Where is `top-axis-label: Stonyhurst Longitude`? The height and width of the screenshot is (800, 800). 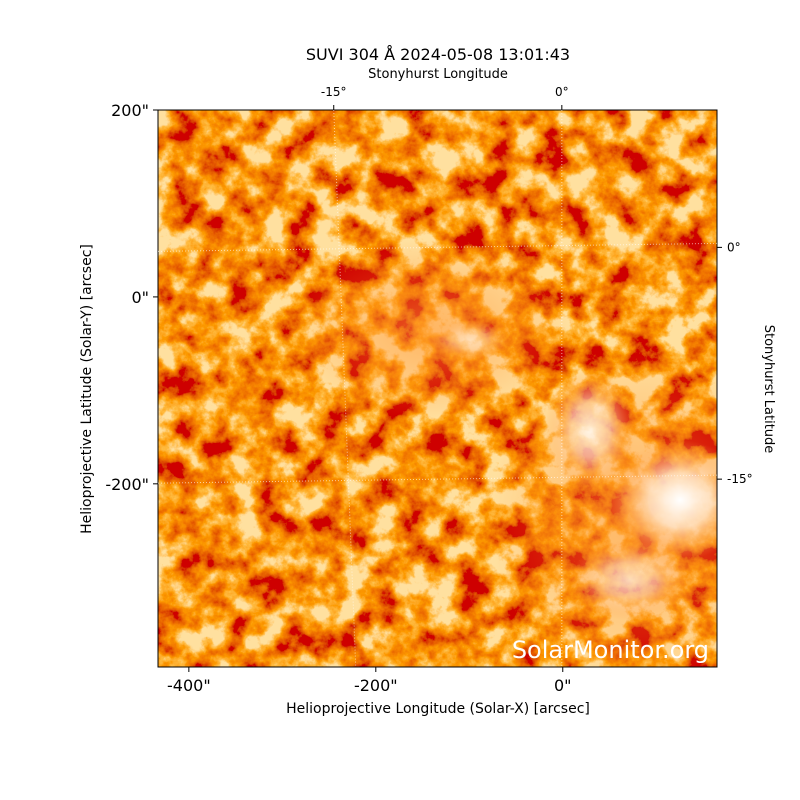
top-axis-label: Stonyhurst Longitude is located at coordinates (438, 74).